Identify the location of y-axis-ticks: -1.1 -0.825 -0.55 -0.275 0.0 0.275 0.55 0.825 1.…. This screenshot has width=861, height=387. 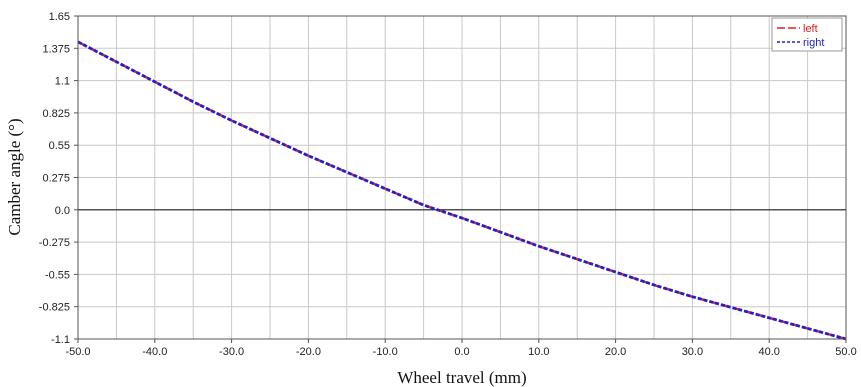
(58, 178).